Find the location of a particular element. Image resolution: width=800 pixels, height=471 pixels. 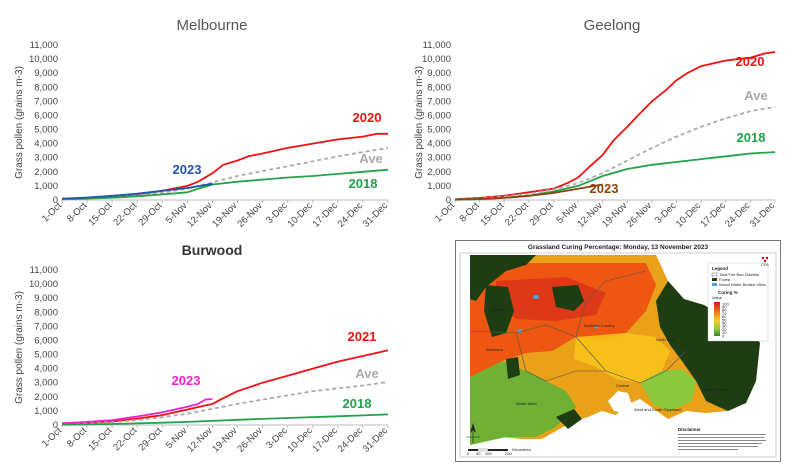

forest-grampians is located at coordinates (513, 368).